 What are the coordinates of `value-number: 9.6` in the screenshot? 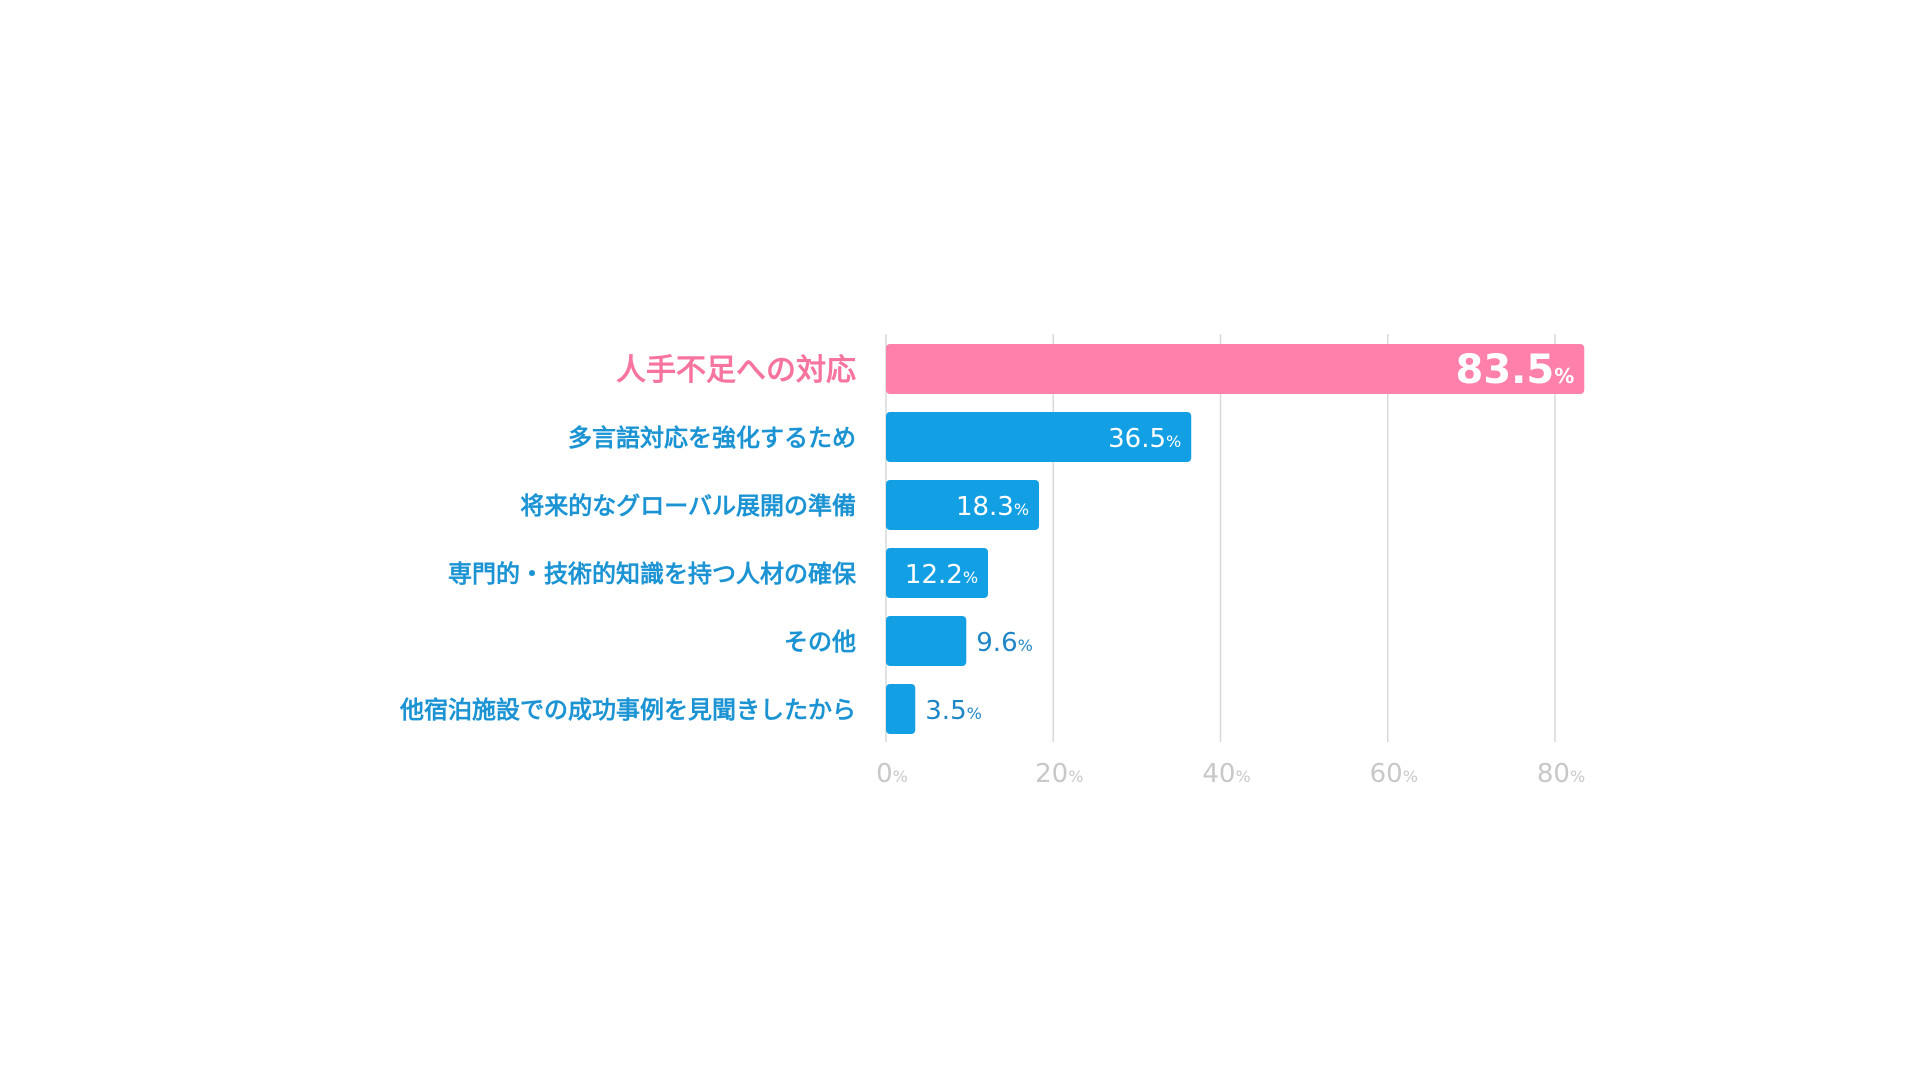 It's located at (996, 643).